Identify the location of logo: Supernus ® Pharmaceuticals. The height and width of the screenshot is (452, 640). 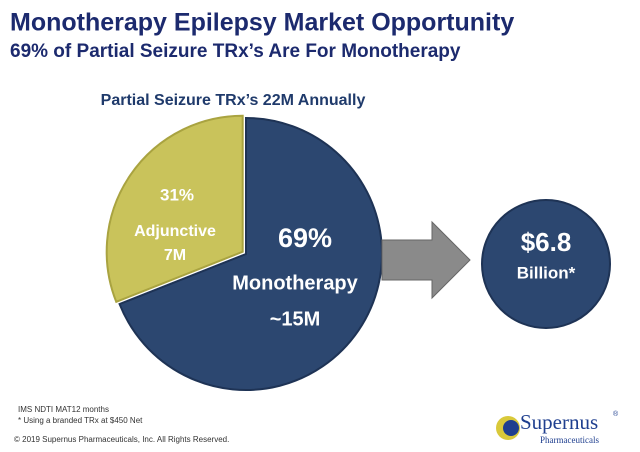
(557, 427).